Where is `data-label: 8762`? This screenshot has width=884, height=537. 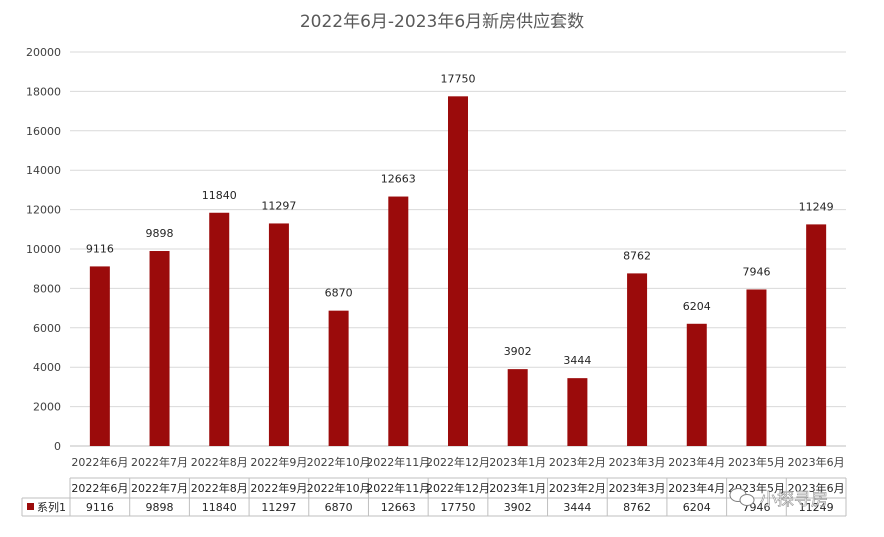
data-label: 8762 is located at coordinates (637, 255).